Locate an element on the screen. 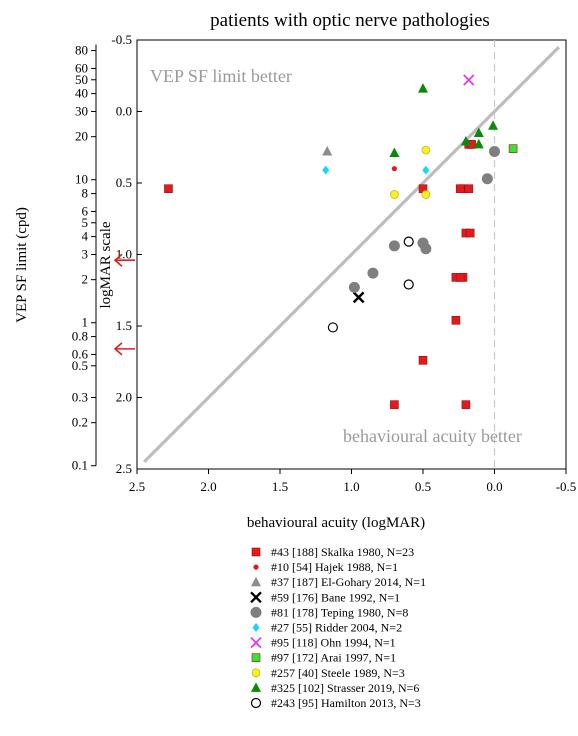 The image size is (578, 736). legend-entry: #243 [95] Hamilton 2013, N=3 is located at coordinates (346, 703).